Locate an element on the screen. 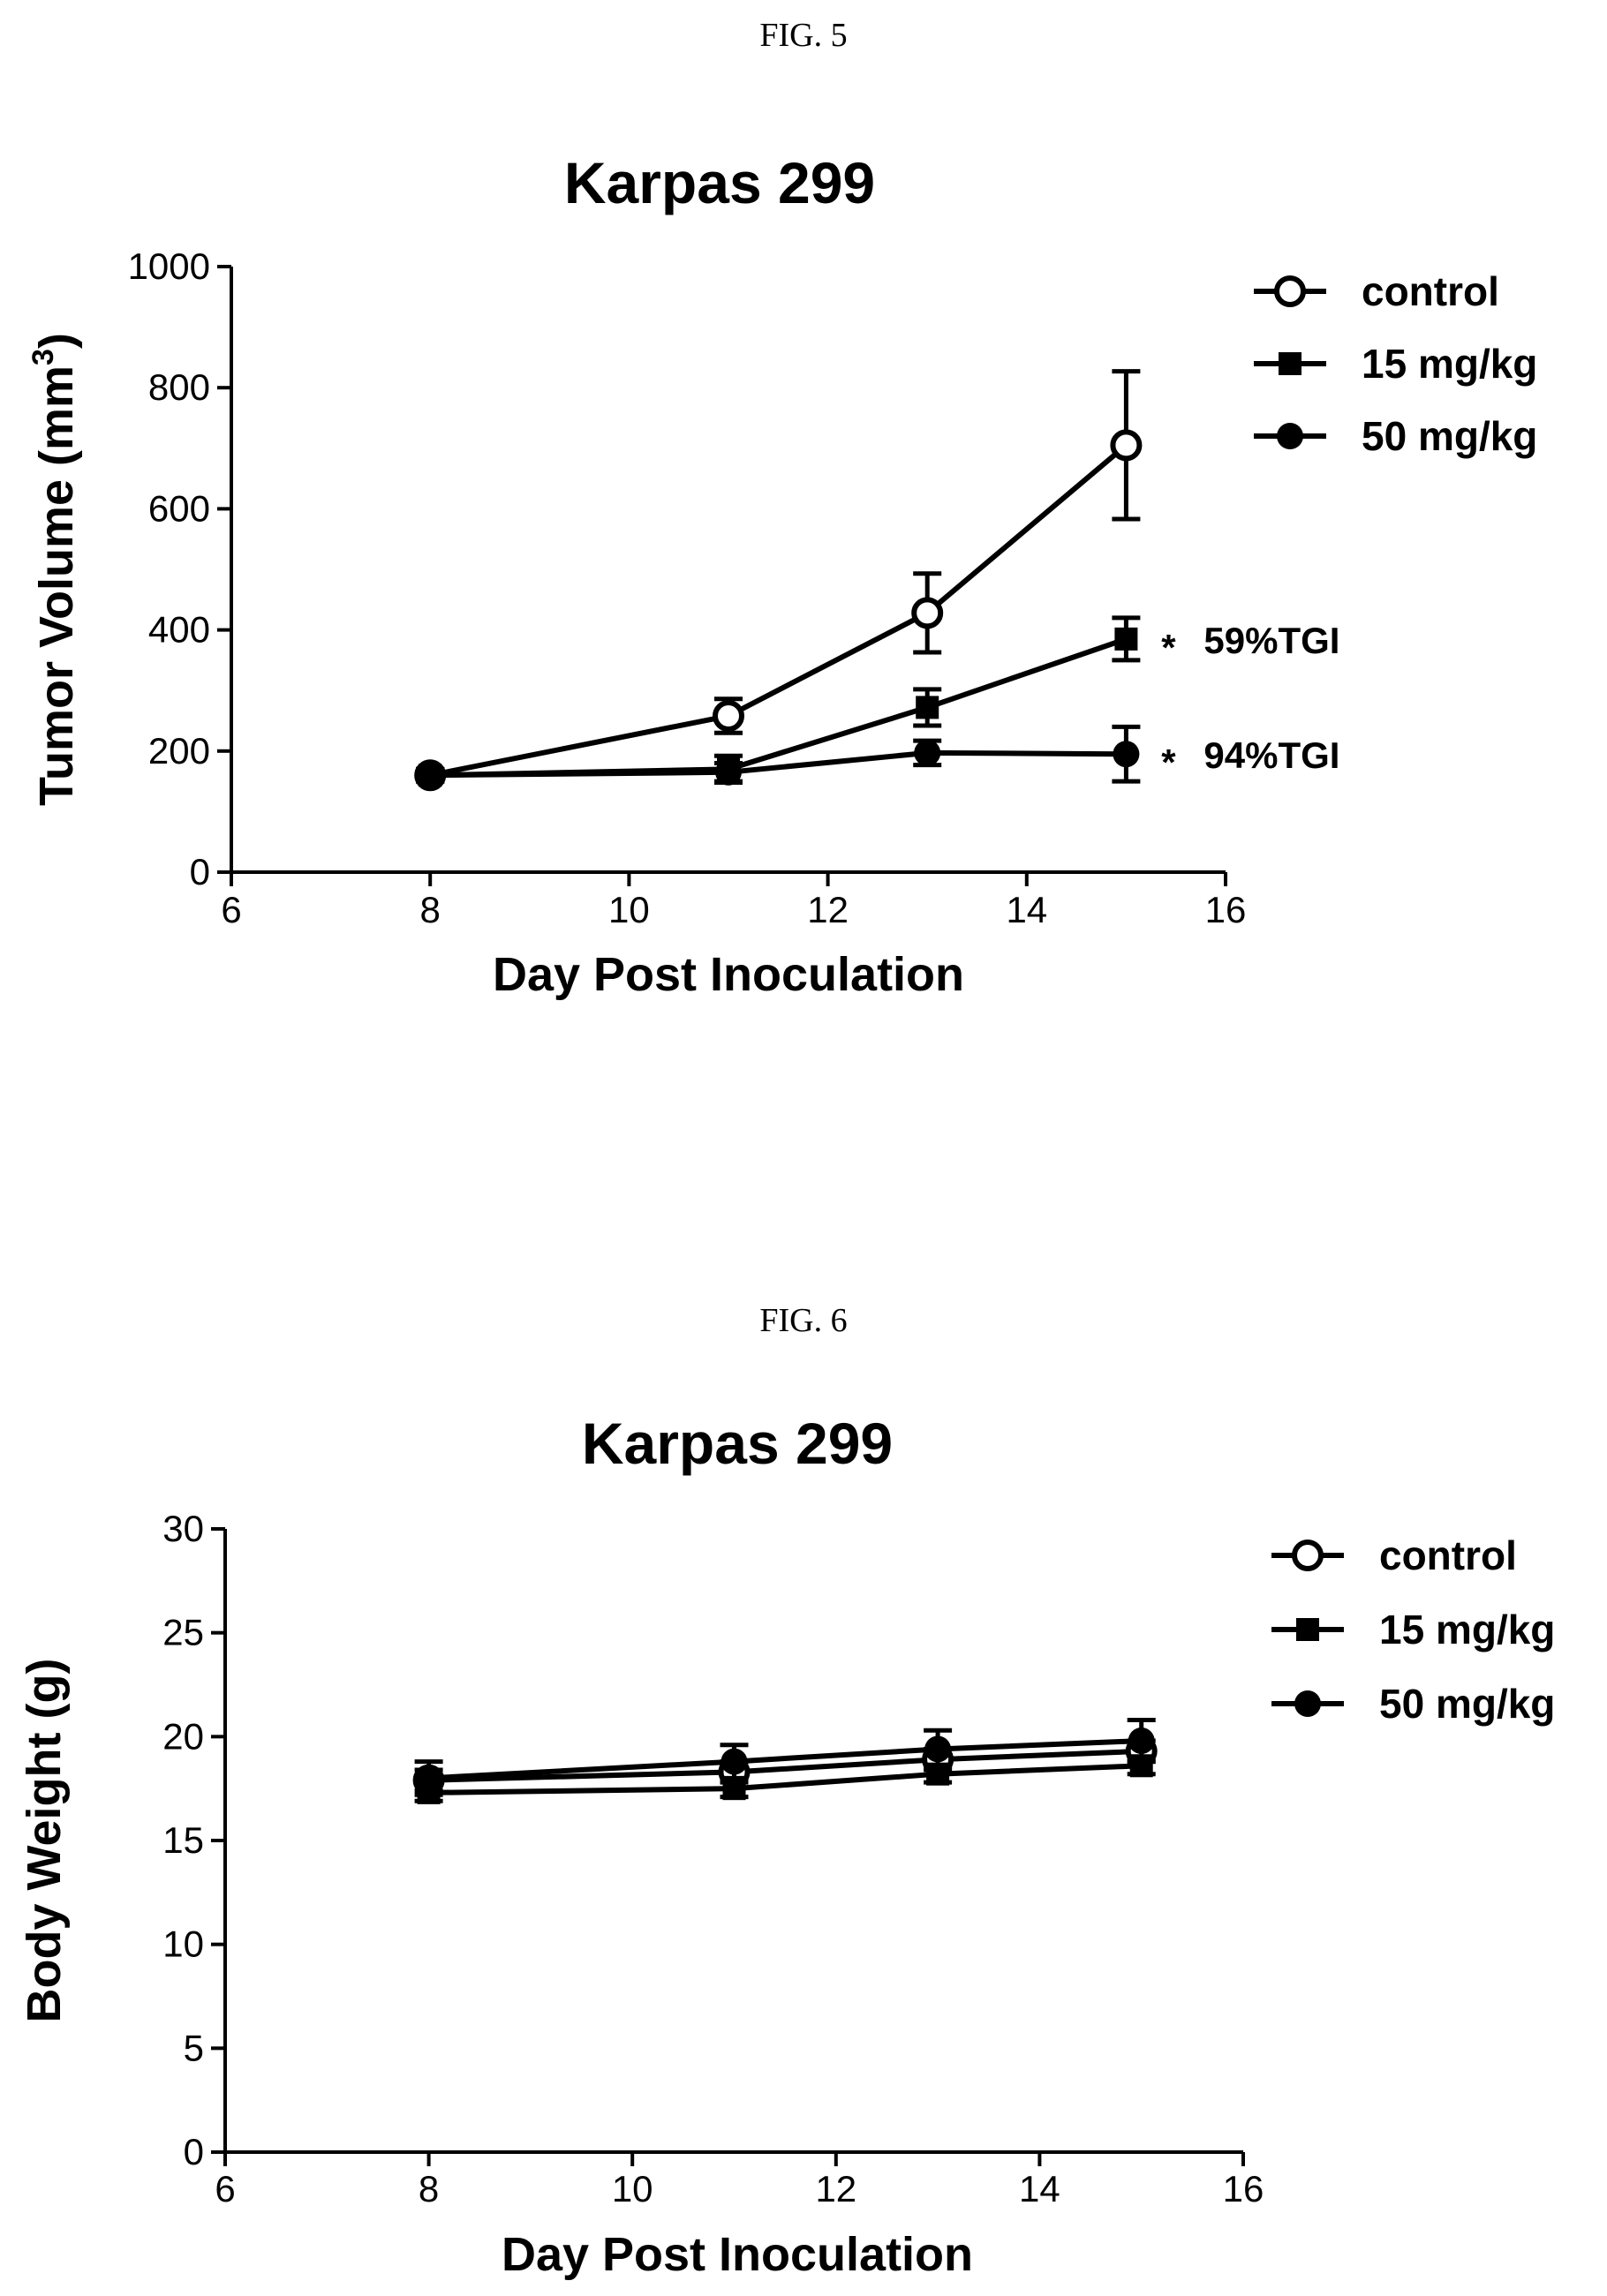 This screenshot has height=2296, width=1607. y-tick-label: 10 is located at coordinates (183, 1944).